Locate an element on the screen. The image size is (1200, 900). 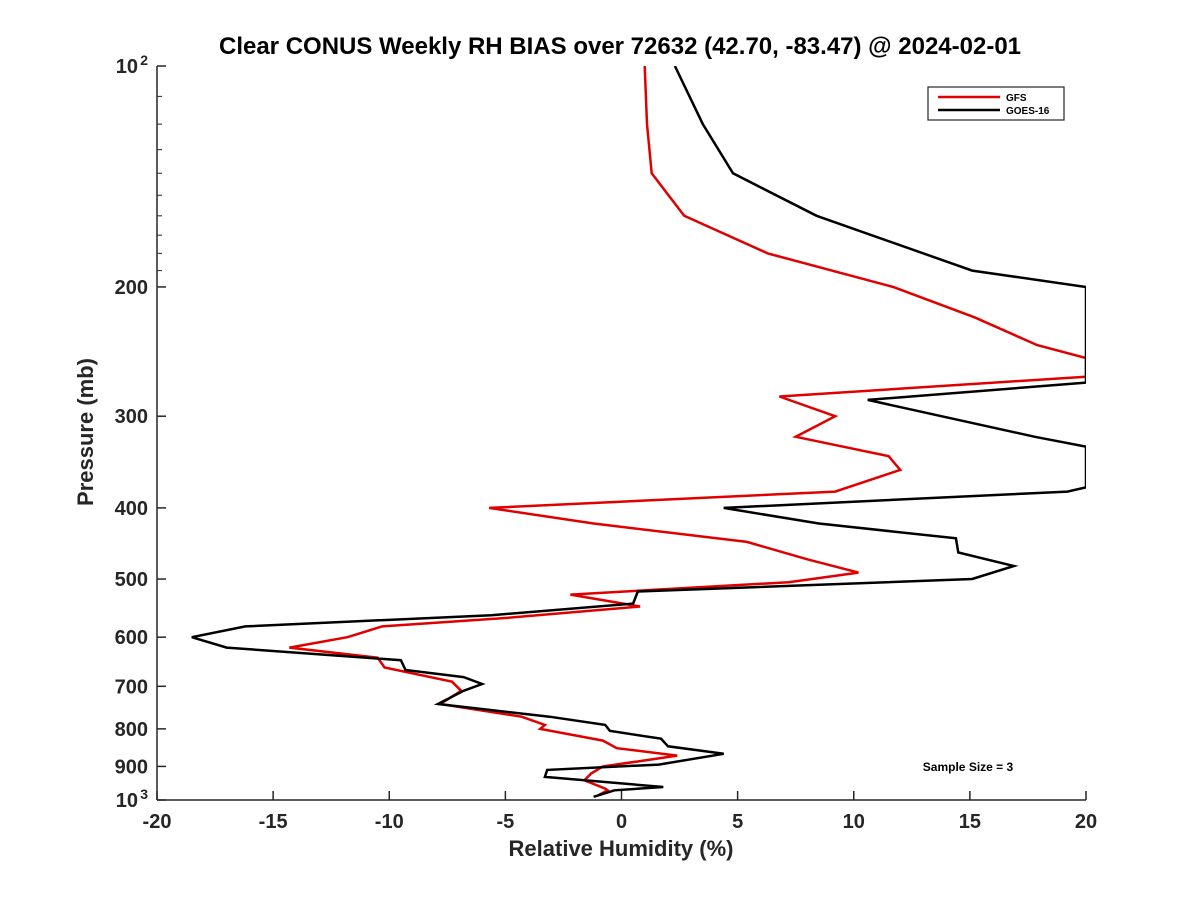
x-tick-label: -20 is located at coordinates (157, 822).